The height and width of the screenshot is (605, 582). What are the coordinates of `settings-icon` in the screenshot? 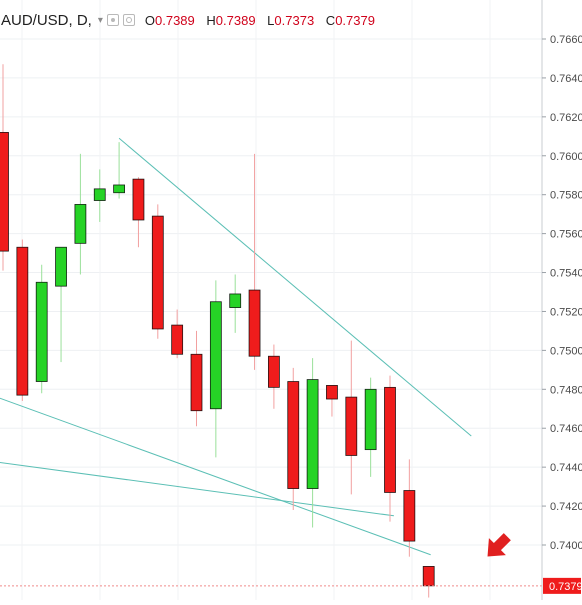 It's located at (128, 20).